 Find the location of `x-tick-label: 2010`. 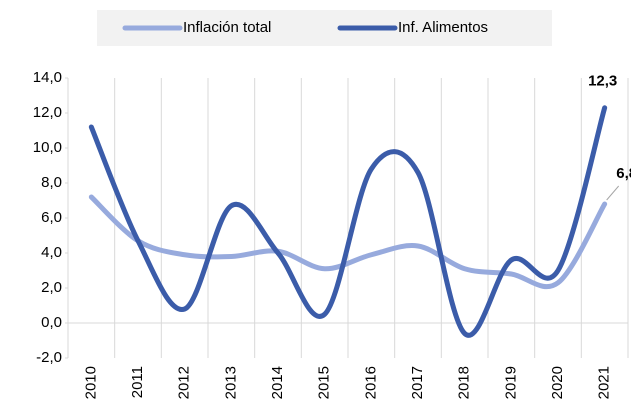

x-tick-label: 2010 is located at coordinates (90, 382).